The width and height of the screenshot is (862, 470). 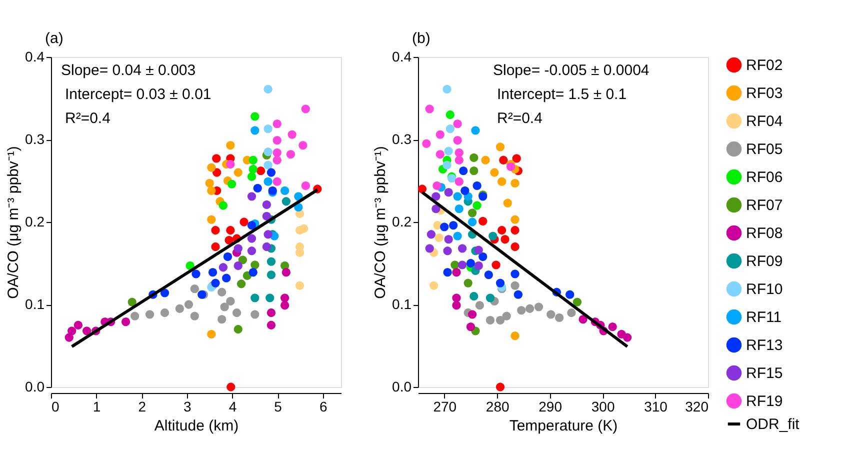 I want to click on legend-label: RF03, so click(x=764, y=93).